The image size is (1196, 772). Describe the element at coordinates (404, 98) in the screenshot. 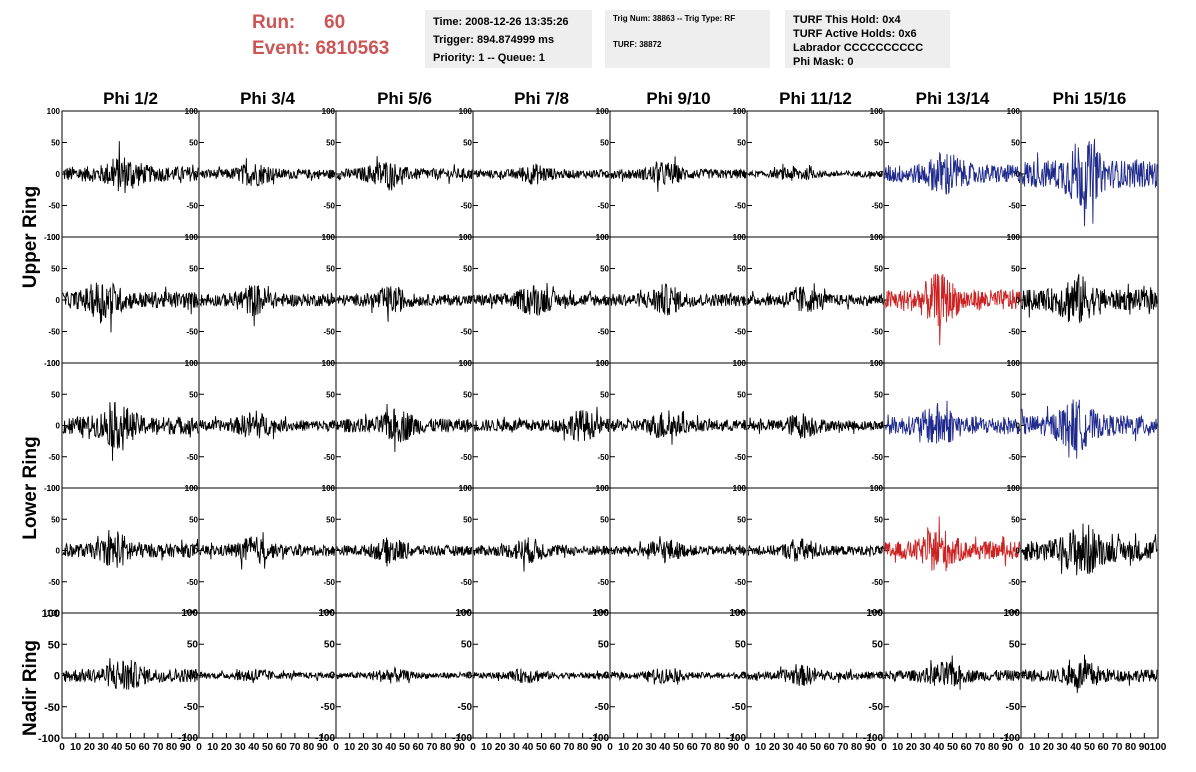

I see `phi-label: Phi 5/6` at that location.